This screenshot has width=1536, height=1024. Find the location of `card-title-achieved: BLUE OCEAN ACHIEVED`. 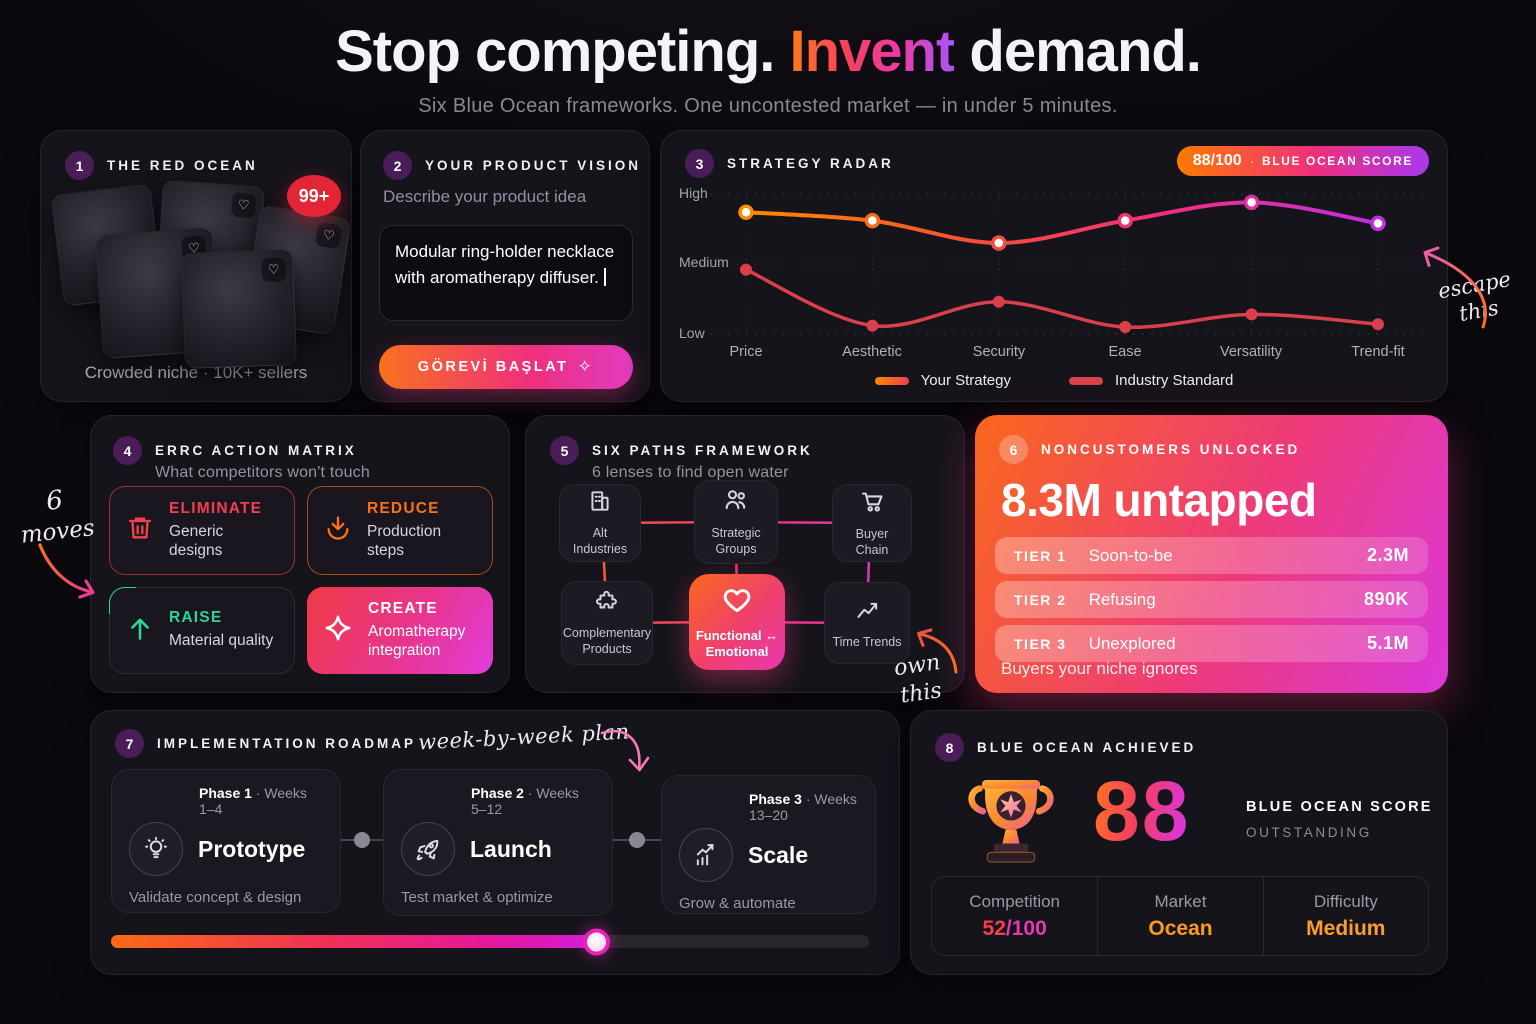

card-title-achieved: BLUE OCEAN ACHIEVED is located at coordinates (1087, 747).